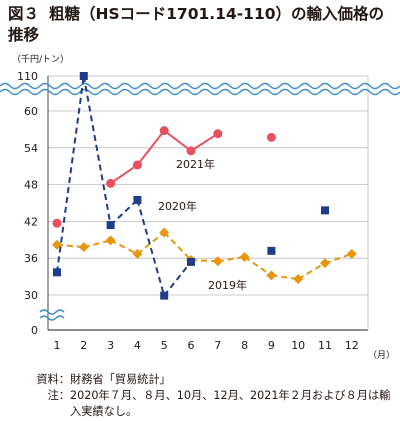  Describe the element at coordinates (381, 355) in the screenshot. I see `x-unit-label: （月）` at that location.